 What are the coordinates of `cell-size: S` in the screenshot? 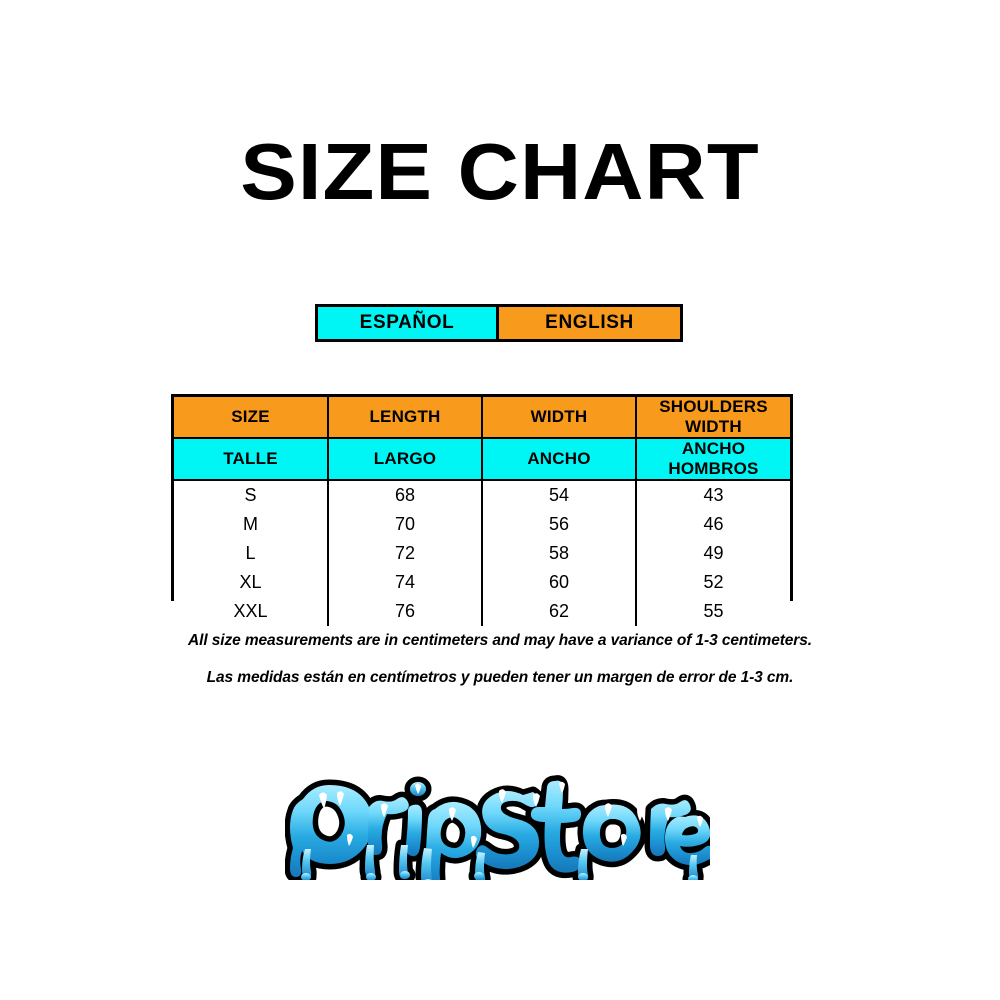 It's located at (251, 495).